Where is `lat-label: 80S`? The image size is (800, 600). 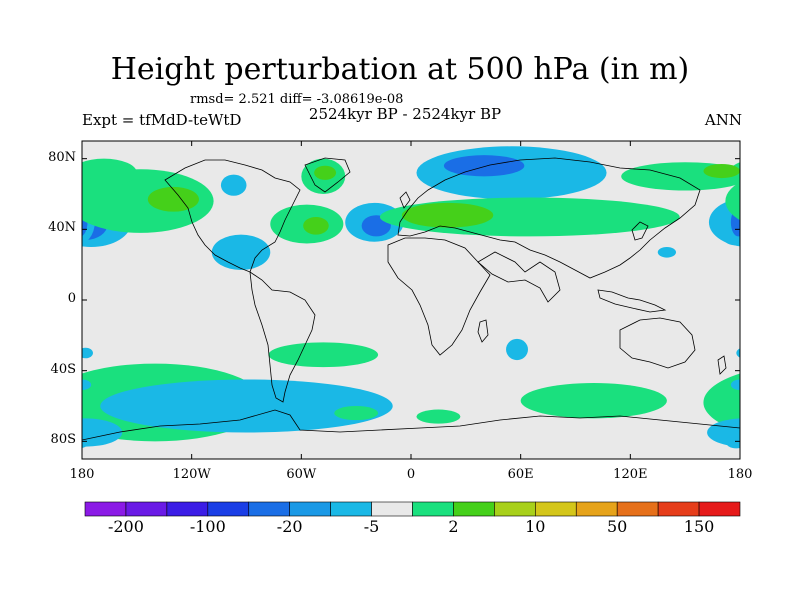 lat-label: 80S is located at coordinates (63, 440).